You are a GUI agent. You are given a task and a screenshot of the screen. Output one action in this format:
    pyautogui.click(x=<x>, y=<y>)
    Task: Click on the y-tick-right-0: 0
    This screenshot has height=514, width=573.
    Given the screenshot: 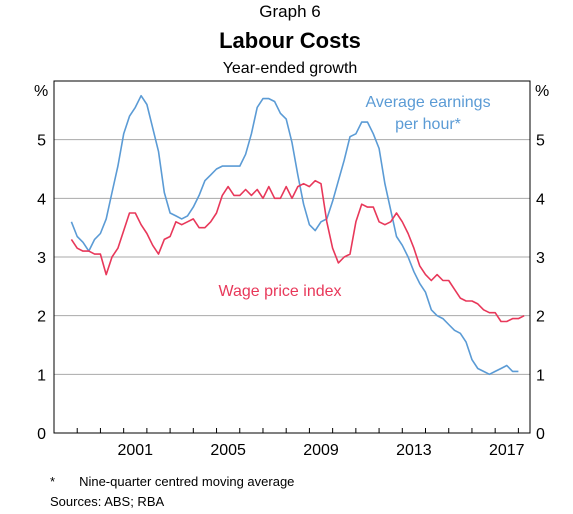 What is the action you would take?
    pyautogui.click(x=540, y=434)
    